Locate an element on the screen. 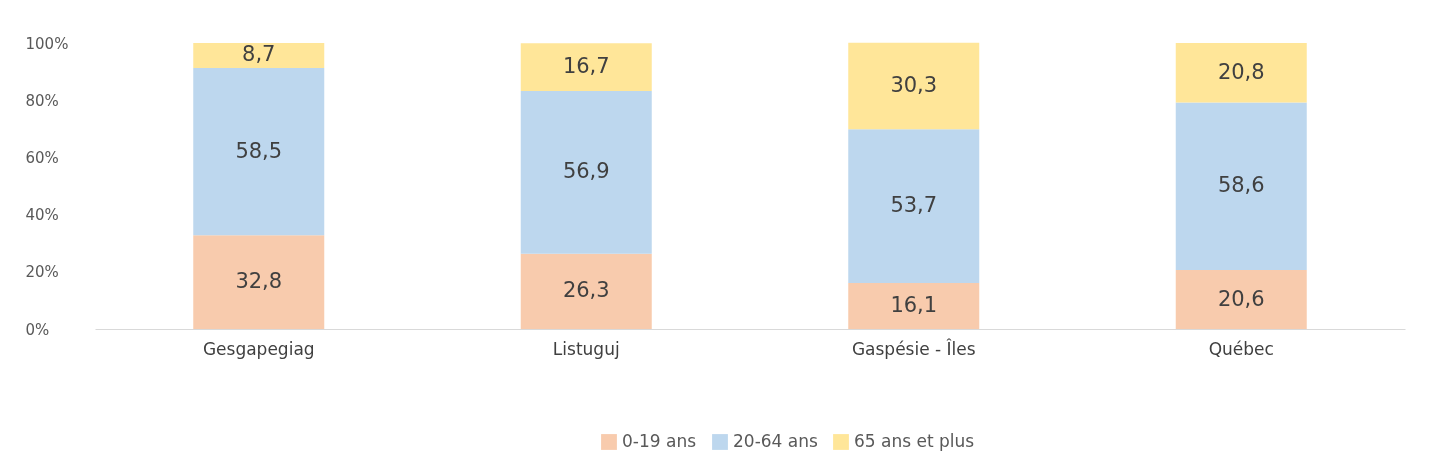 This screenshot has height=452, width=1442. data-label: 32,8 is located at coordinates (259, 281).